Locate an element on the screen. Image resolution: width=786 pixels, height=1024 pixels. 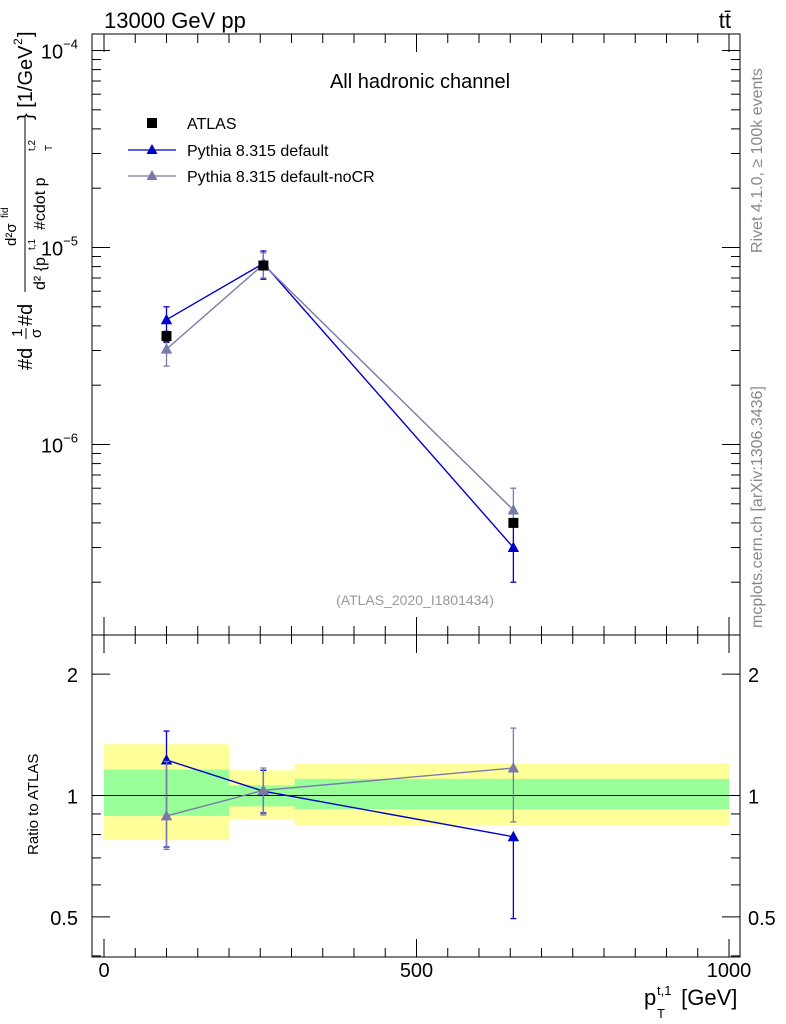
ratio-y-tick-label: 2 is located at coordinates (72, 676).